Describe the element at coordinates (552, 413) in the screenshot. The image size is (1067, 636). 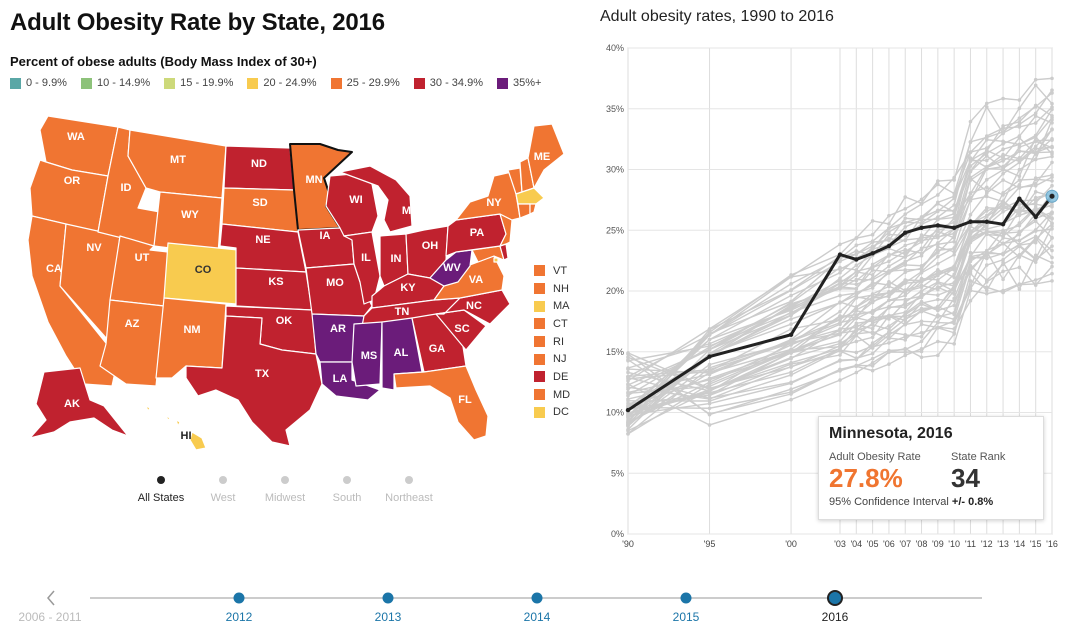
I see `small-state-DC: DC` at that location.